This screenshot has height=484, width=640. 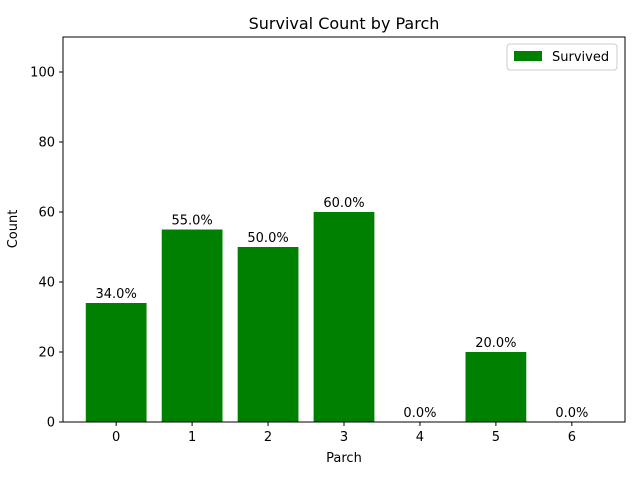 What do you see at coordinates (42, 73) in the screenshot?
I see `y-tick-label-100: 100` at bounding box center [42, 73].